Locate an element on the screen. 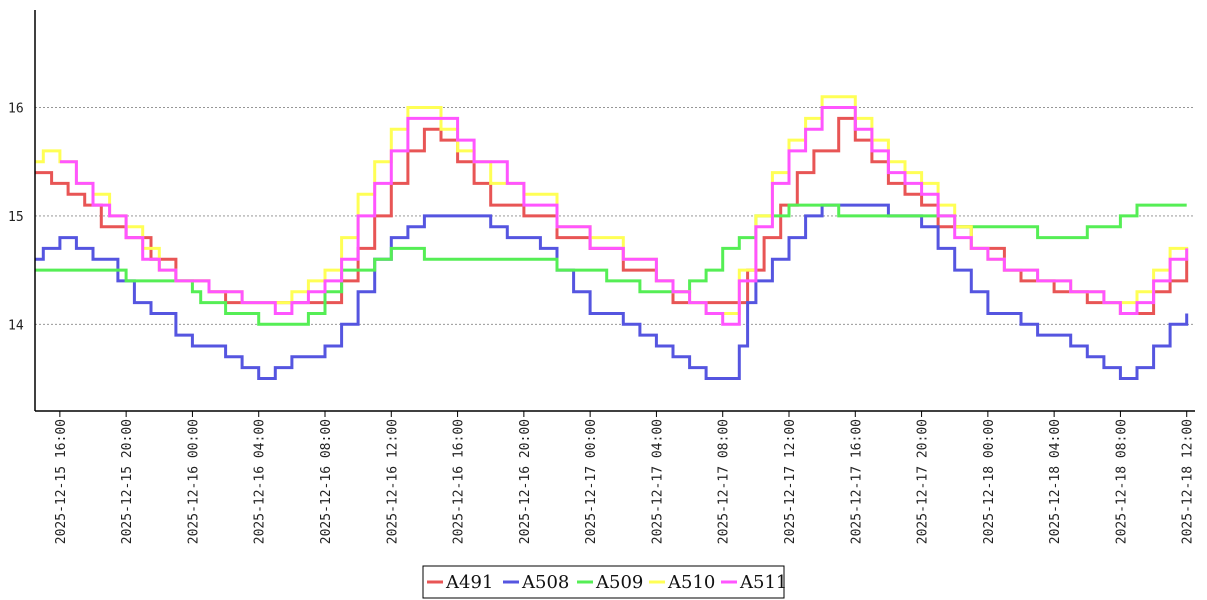 The image size is (1207, 600). x-tick-label: 2025-12-18 04:00 is located at coordinates (1055, 481).